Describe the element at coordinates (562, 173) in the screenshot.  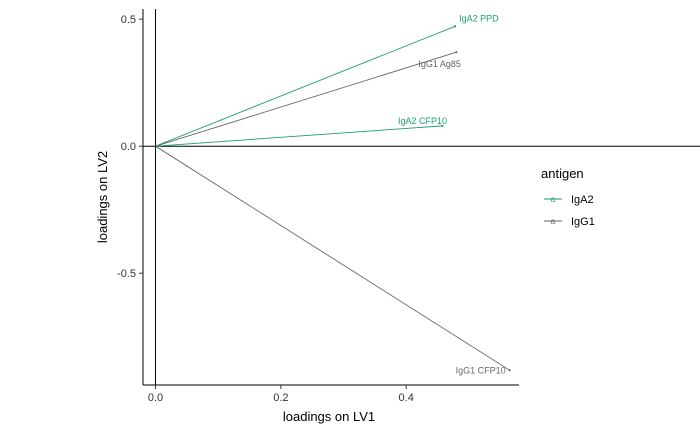
I see `legend-title: antigen` at that location.